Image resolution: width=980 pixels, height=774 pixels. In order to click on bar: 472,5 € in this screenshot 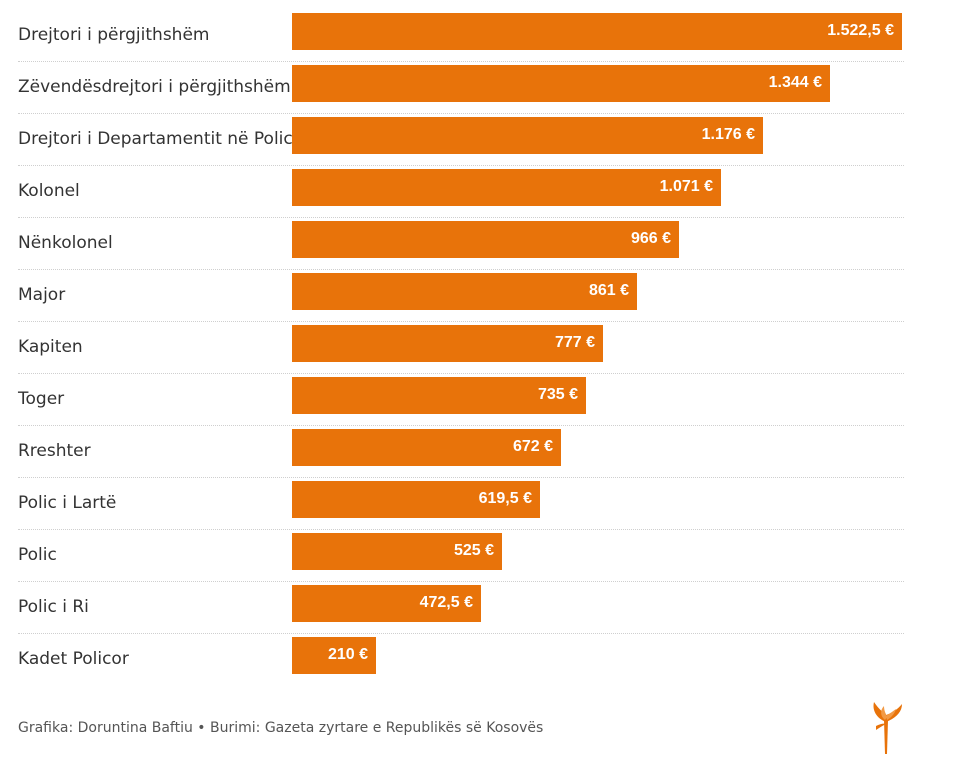, I will do `click(386, 603)`.